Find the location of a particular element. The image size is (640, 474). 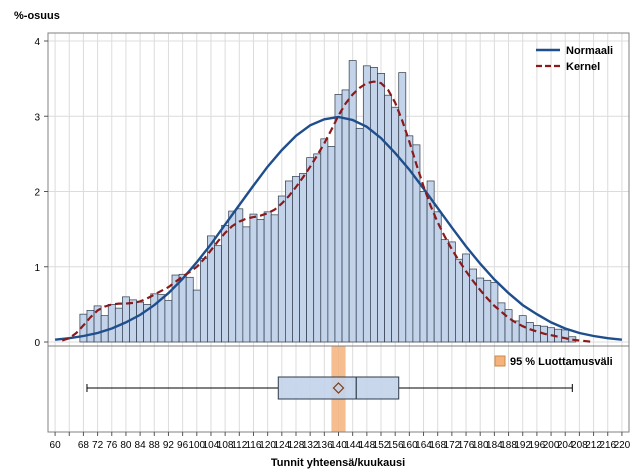

legend-normaali-label: Normaali is located at coordinates (589, 51).